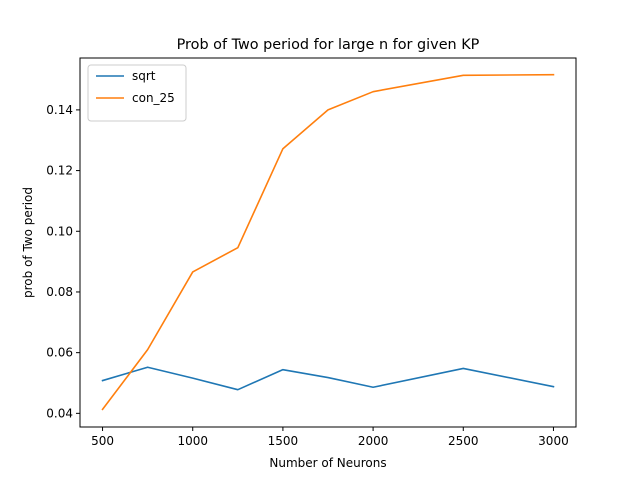 The image size is (640, 480). I want to click on x-tick-label: 1000, so click(192, 441).